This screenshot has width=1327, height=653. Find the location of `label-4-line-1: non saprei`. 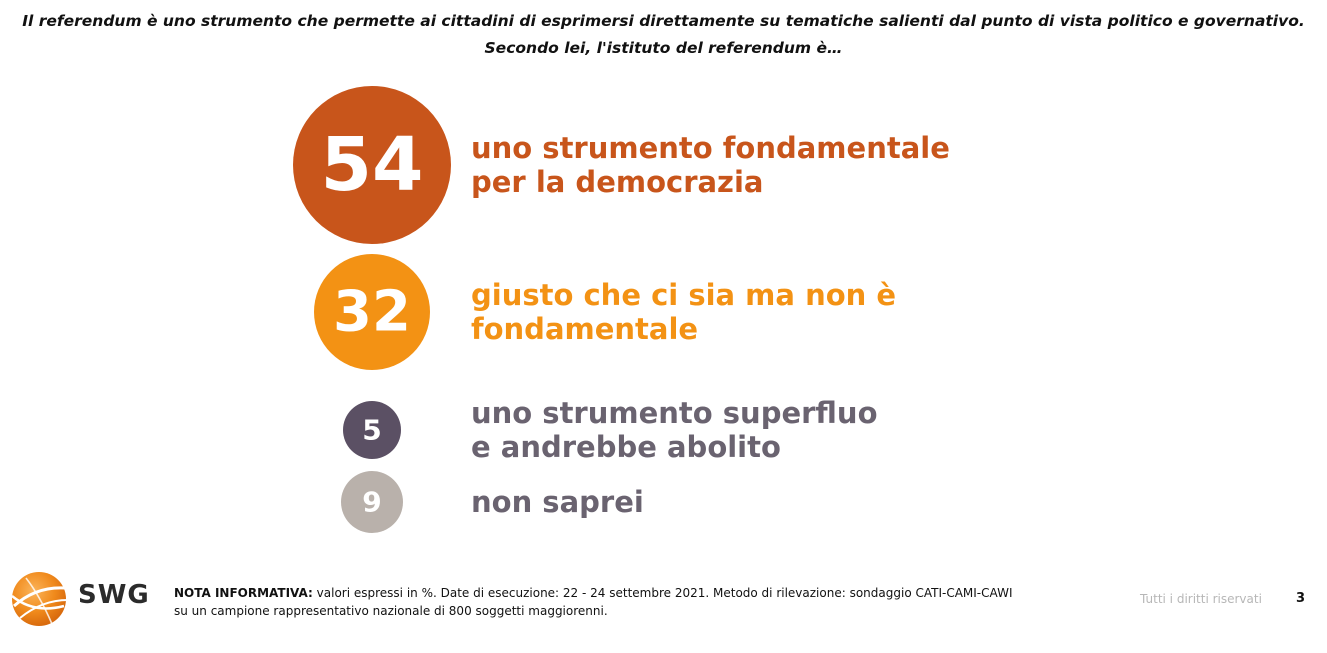

label-4-line-1: non saprei is located at coordinates (557, 502).